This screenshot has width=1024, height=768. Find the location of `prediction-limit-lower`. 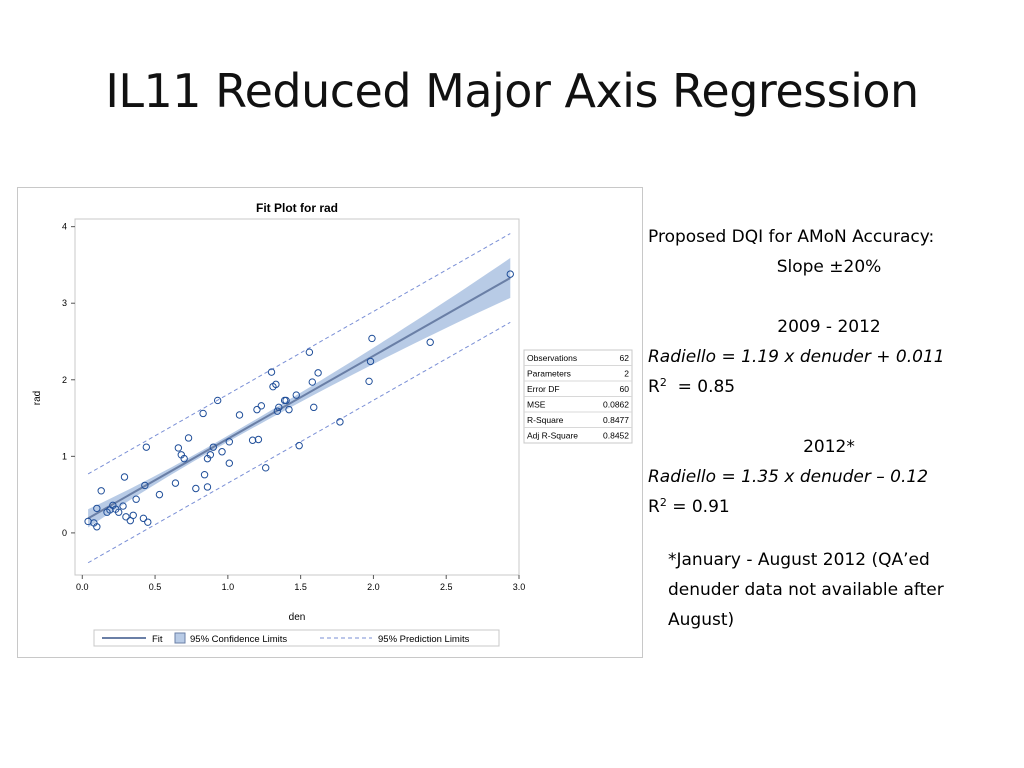

prediction-limit-lower is located at coordinates (299, 442).